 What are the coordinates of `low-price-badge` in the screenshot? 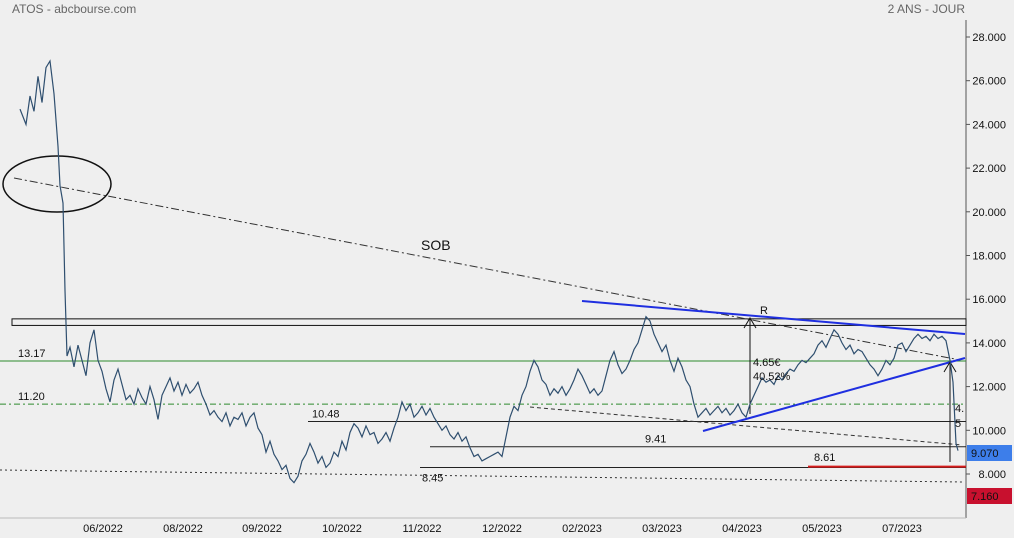 It's located at (989, 496).